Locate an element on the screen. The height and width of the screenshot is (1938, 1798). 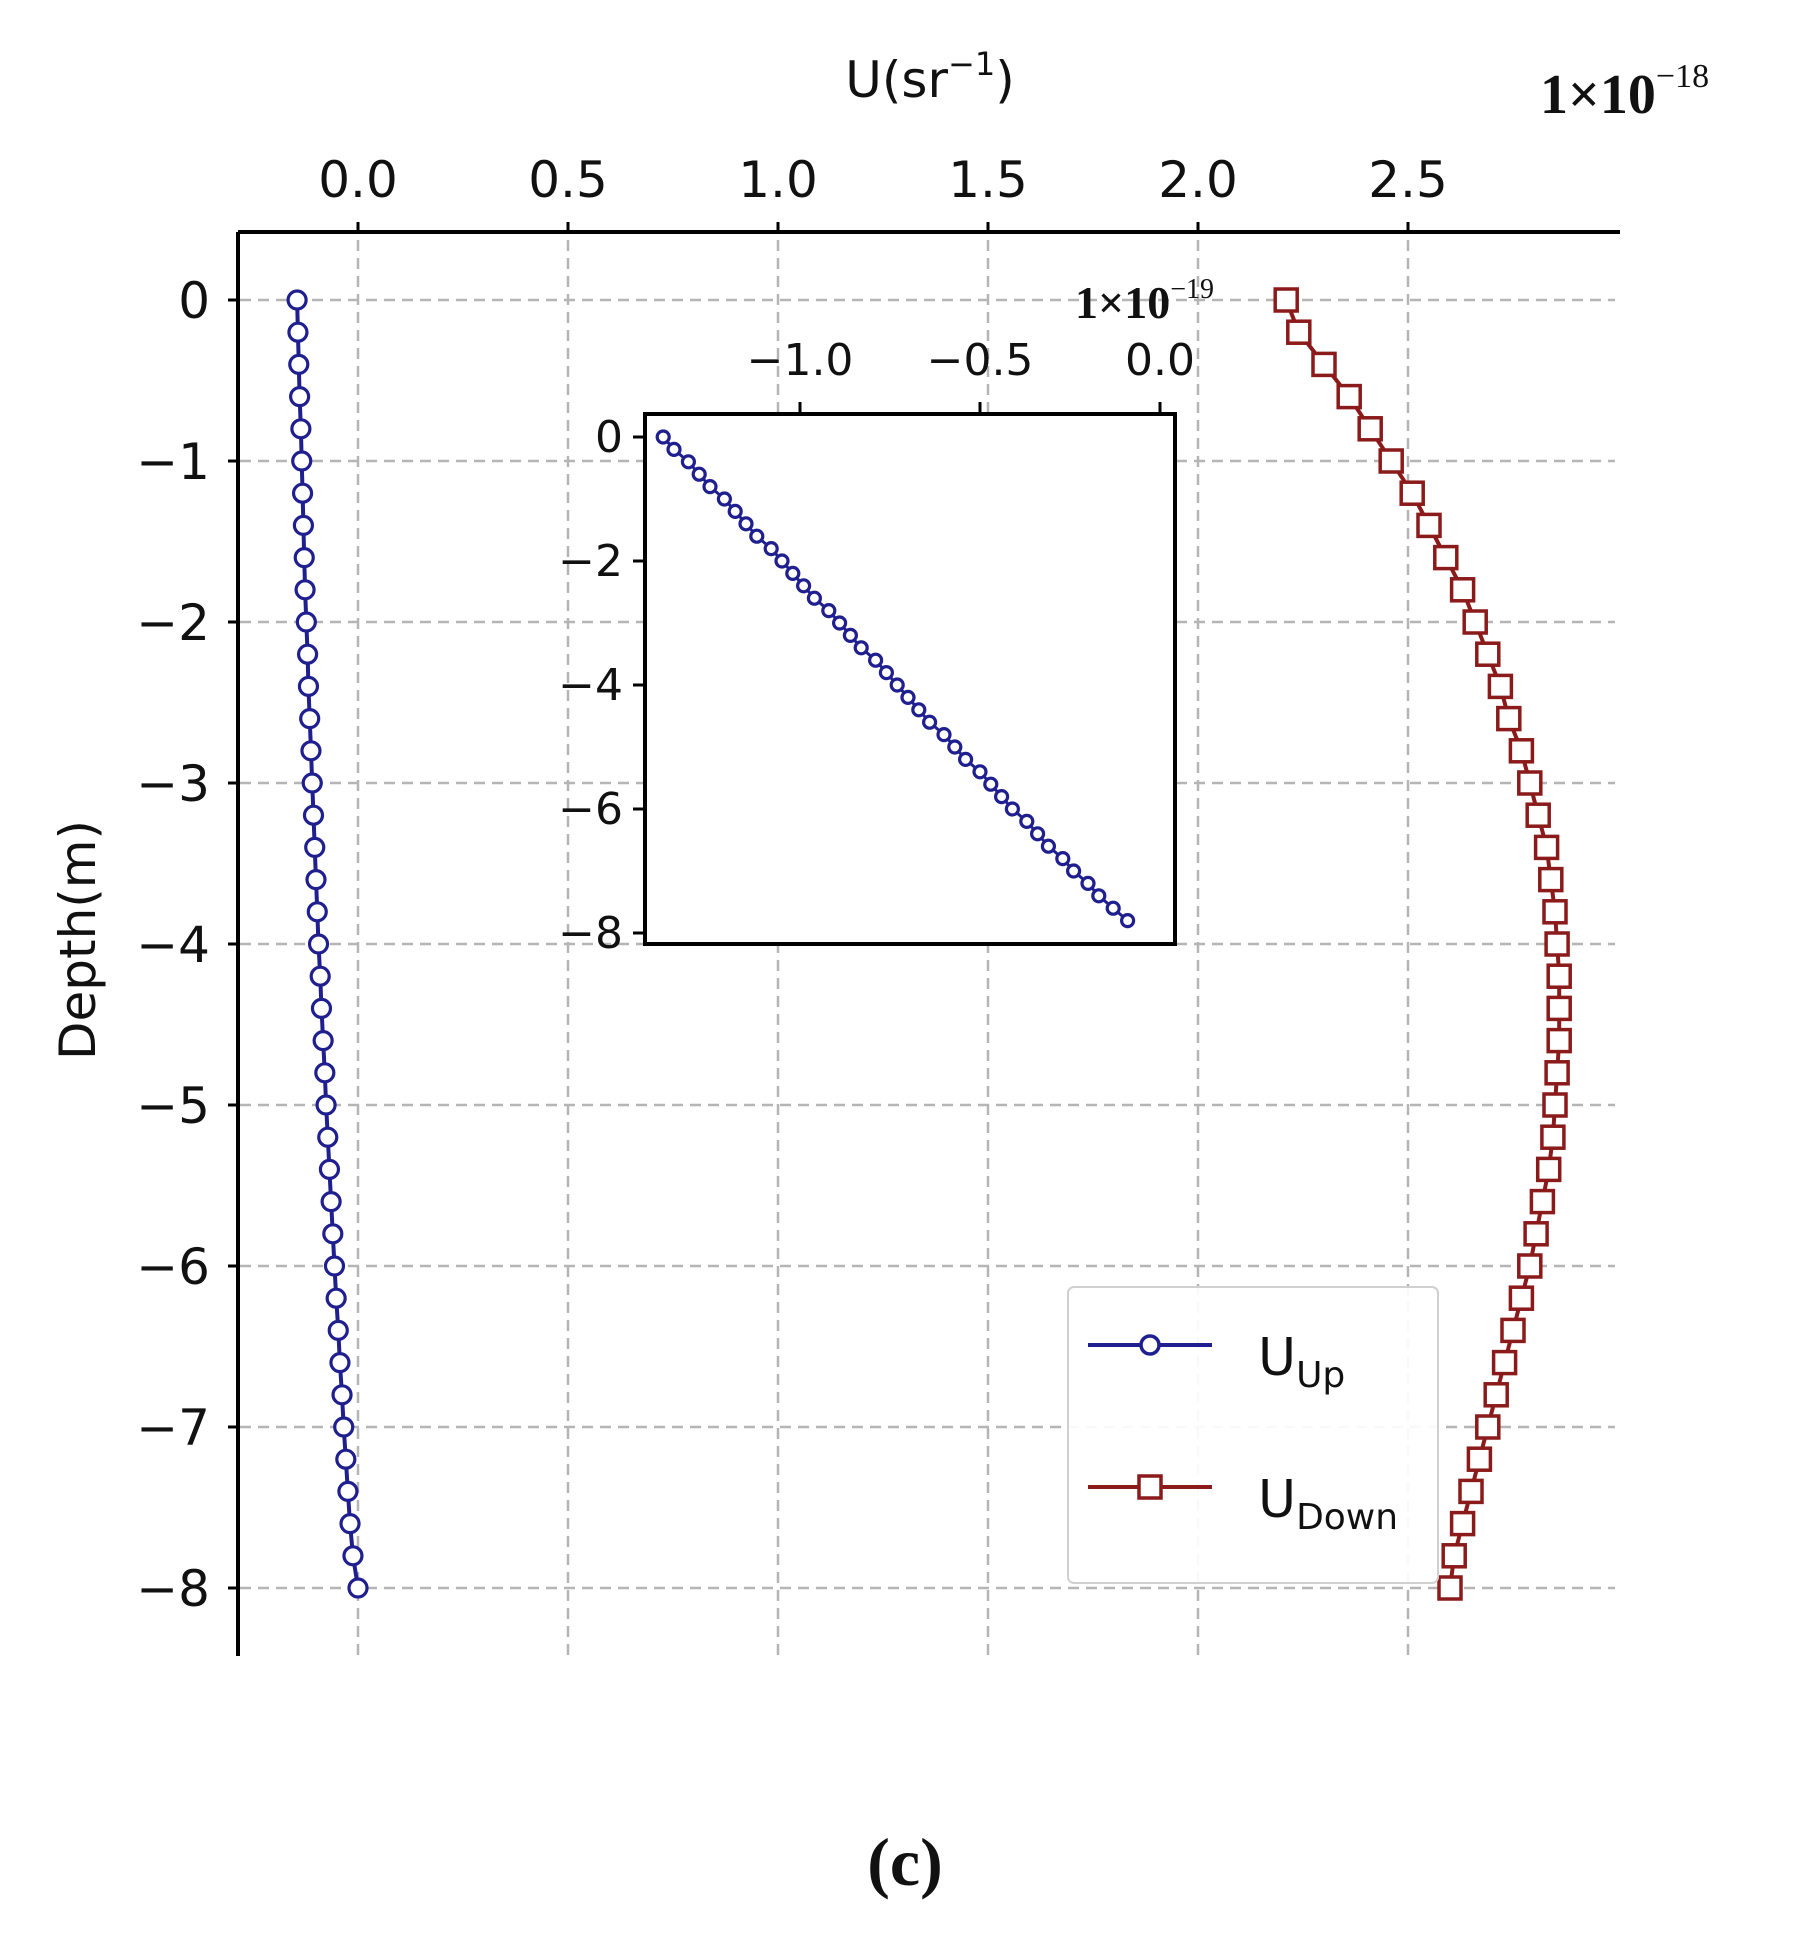
y-tick-label: −2 is located at coordinates (173, 623).